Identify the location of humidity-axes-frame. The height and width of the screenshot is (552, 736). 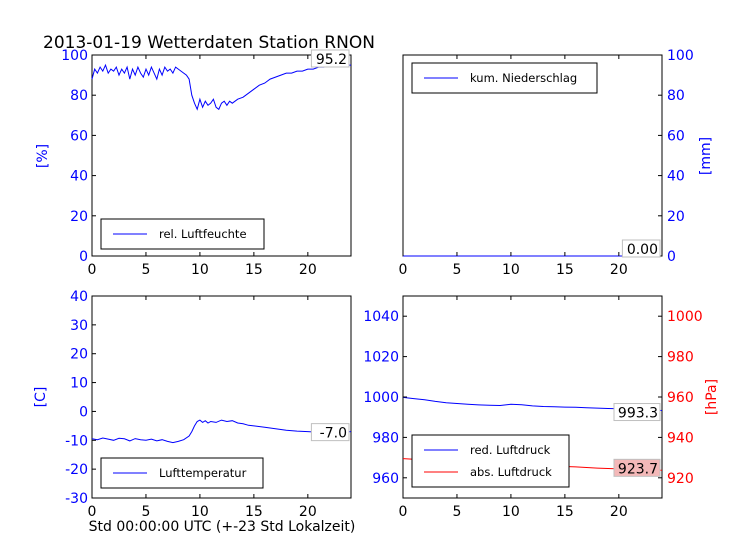
(221, 155).